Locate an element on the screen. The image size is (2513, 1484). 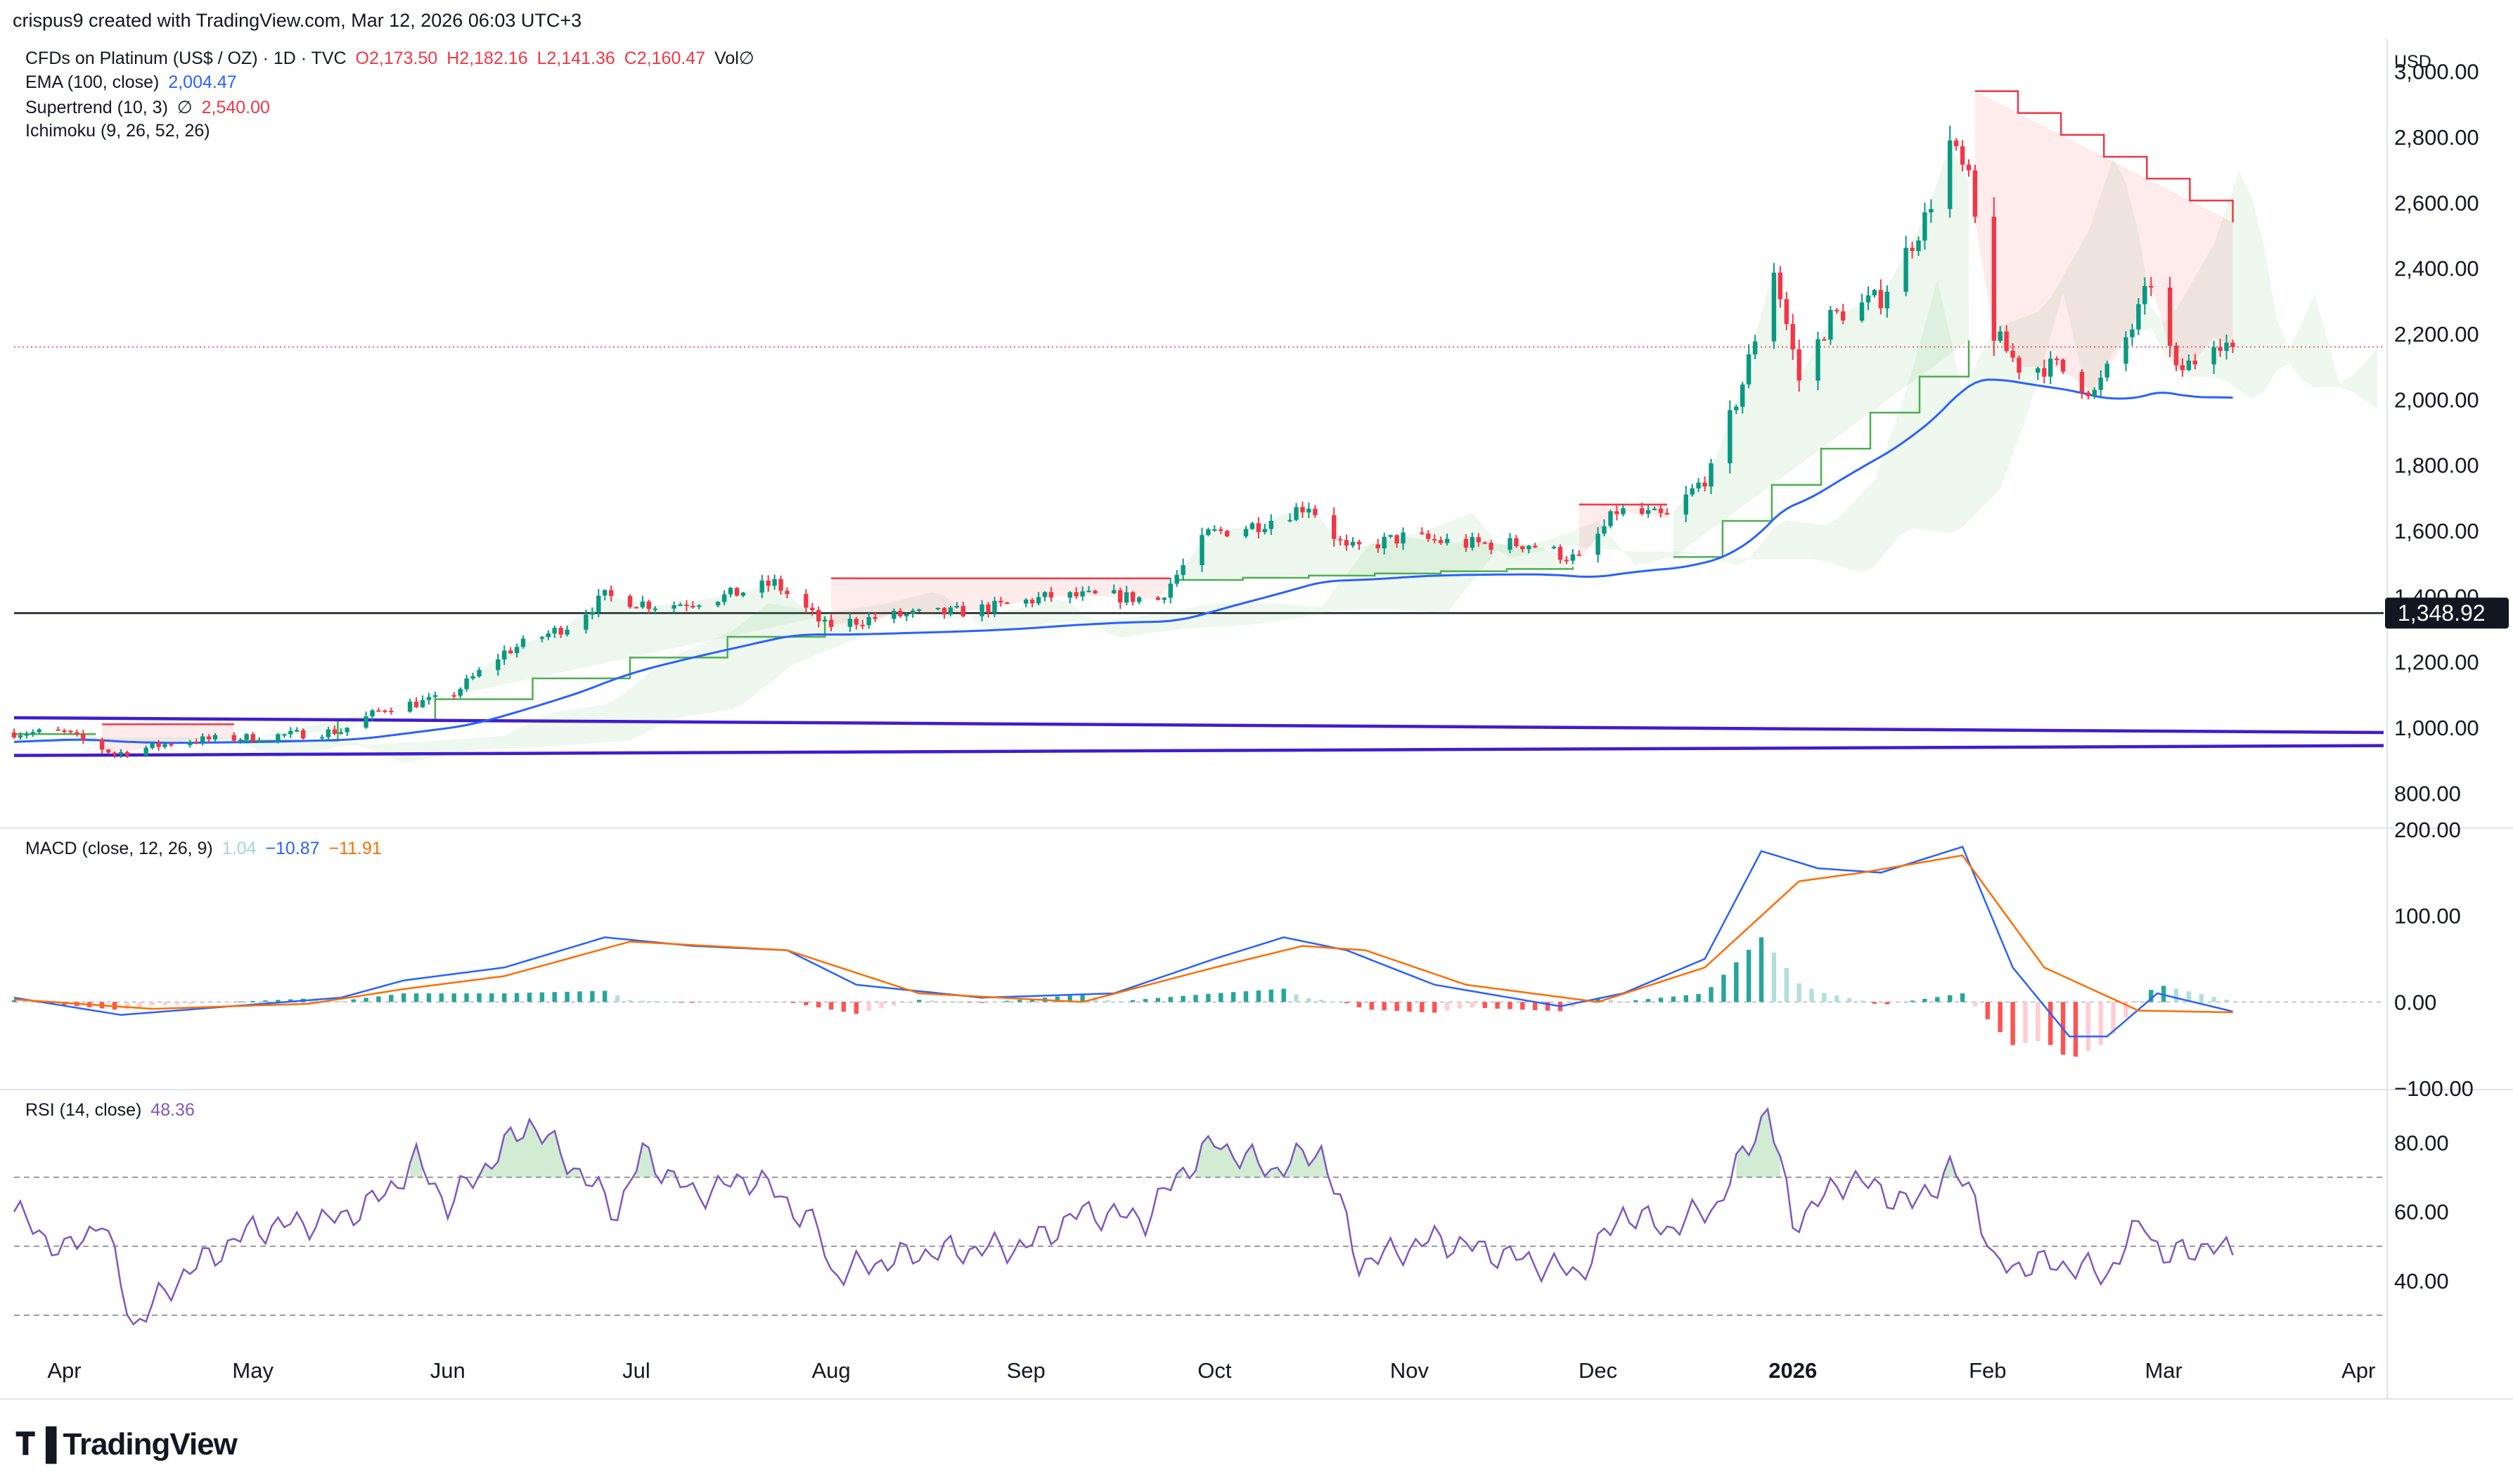
price-axis-tick: 1,800.00 is located at coordinates (2436, 465).